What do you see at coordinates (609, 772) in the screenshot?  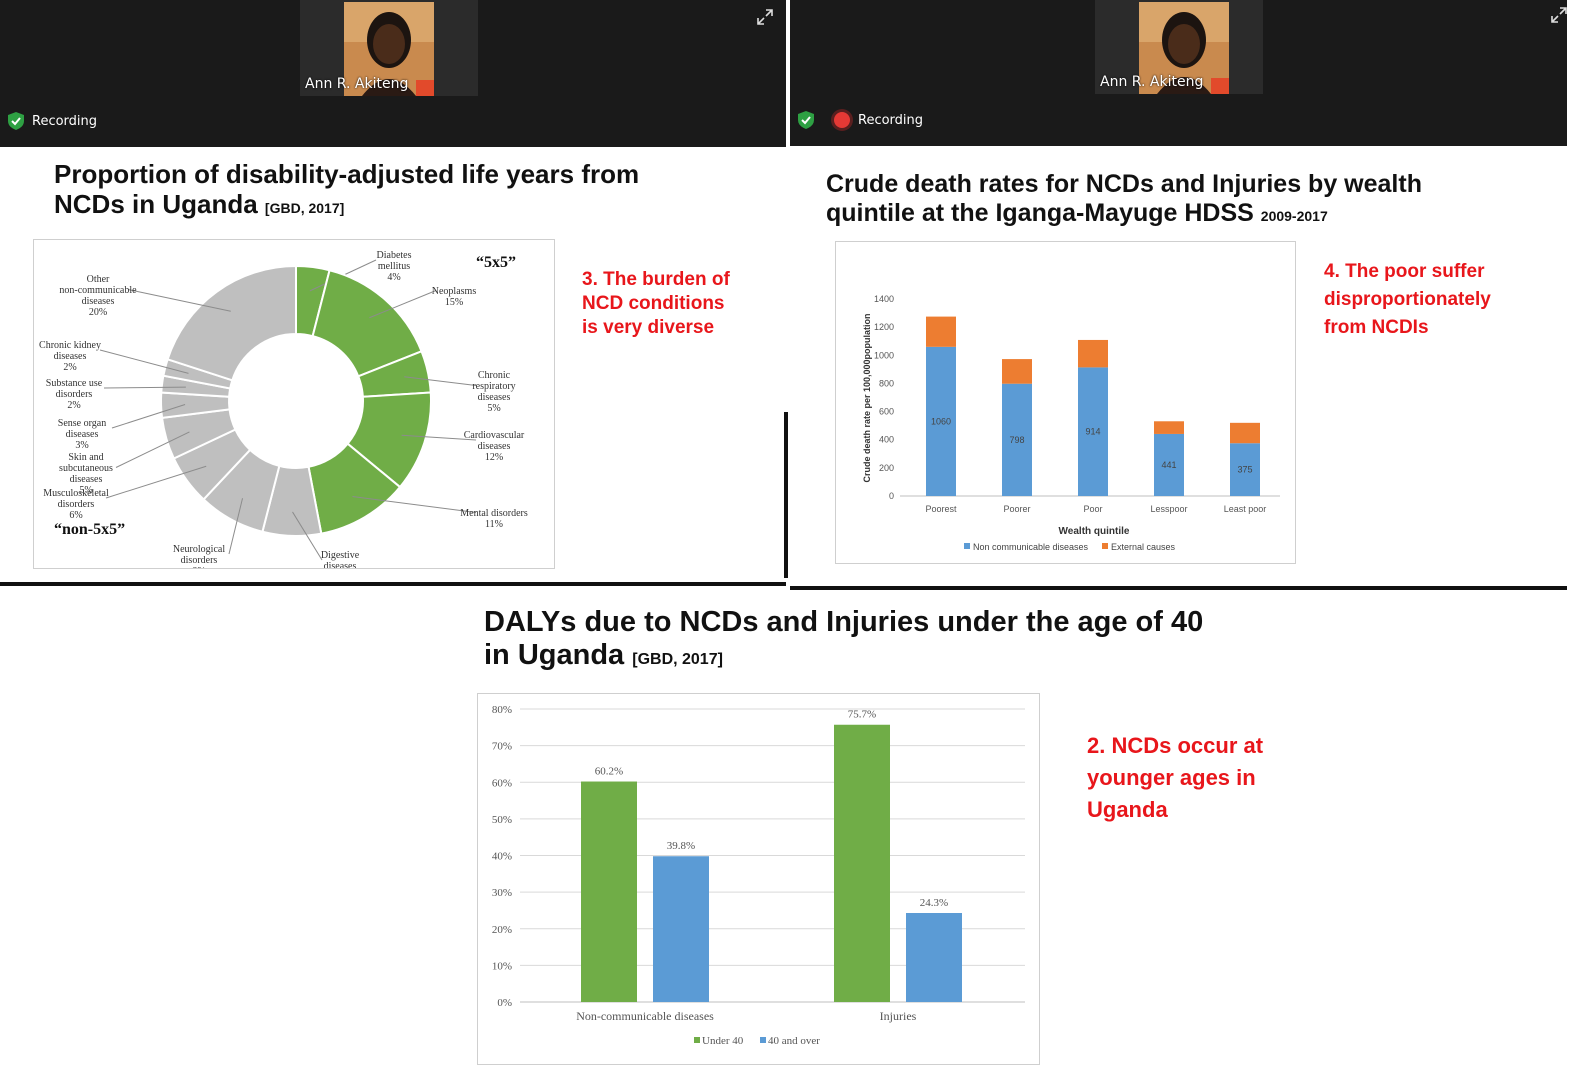 I see `bar-data-label: 60.2%` at bounding box center [609, 772].